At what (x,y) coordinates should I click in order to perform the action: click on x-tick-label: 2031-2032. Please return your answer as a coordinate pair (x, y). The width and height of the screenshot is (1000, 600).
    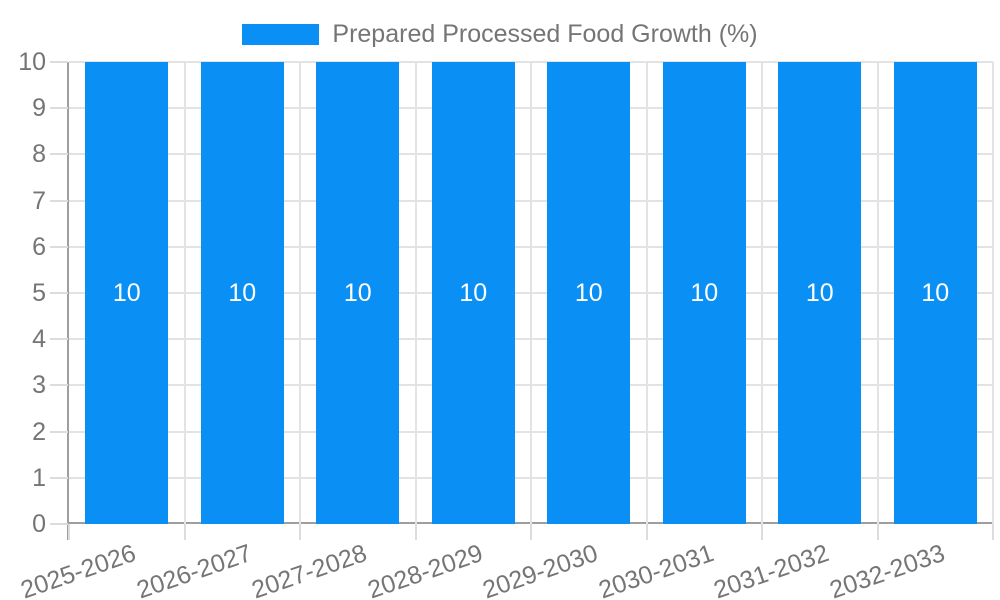
    Looking at the image, I should click on (771, 569).